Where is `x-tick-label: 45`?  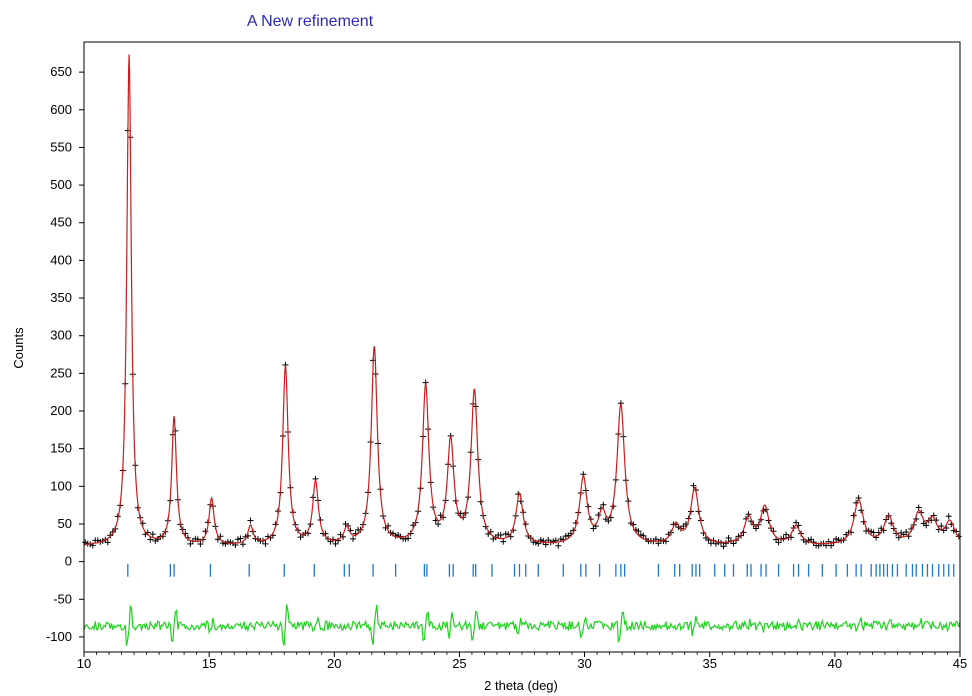
x-tick-label: 45 is located at coordinates (960, 663).